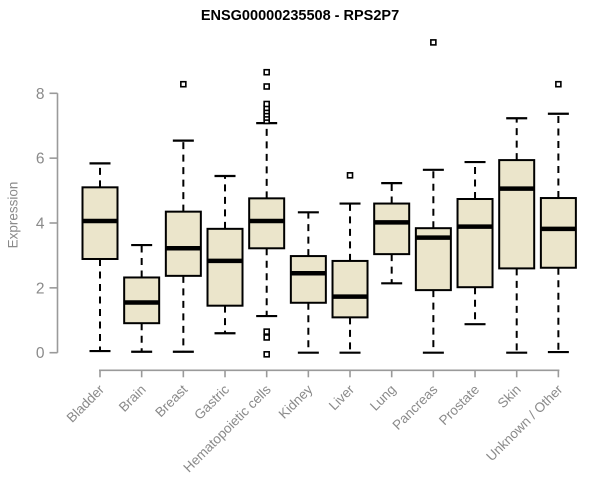 This screenshot has width=600, height=500. Describe the element at coordinates (40, 159) in the screenshot. I see `y-tick-label: 6` at that location.